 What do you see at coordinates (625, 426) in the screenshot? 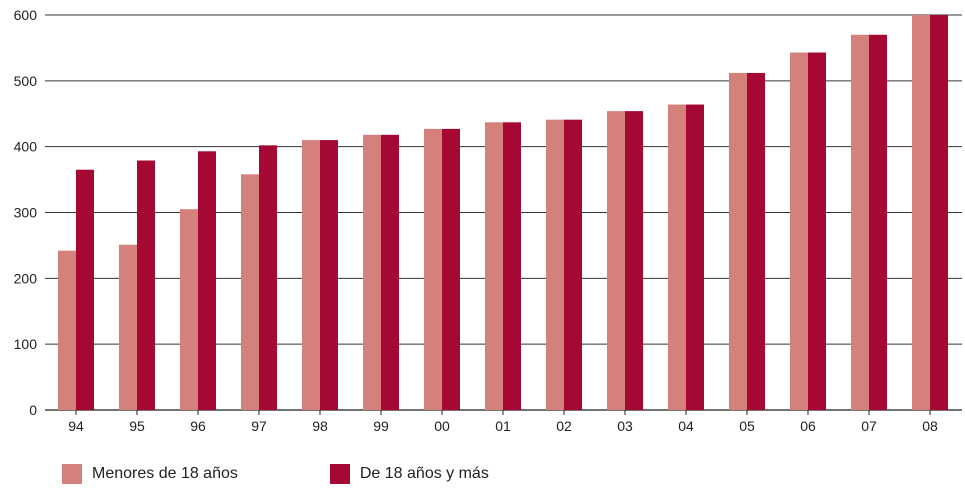
I see `x-tick-label: 03` at bounding box center [625, 426].